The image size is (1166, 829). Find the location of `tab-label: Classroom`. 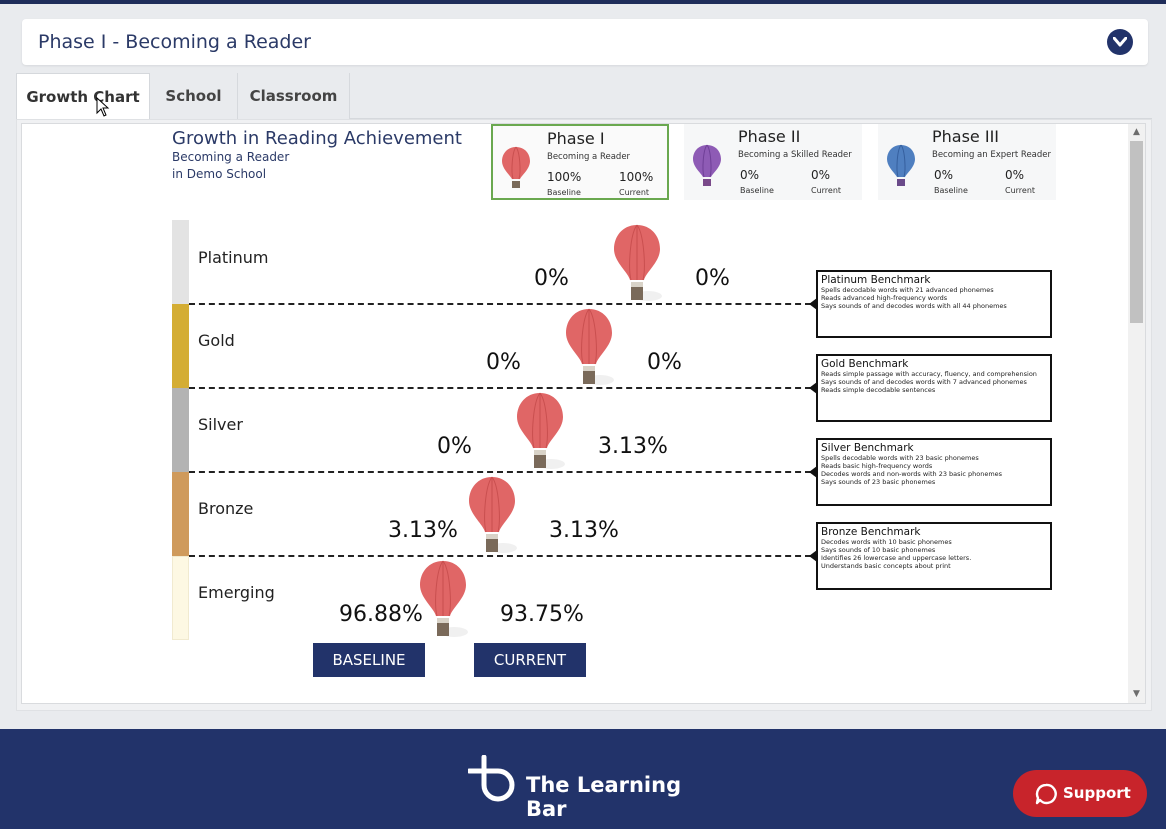

tab-label: Classroom is located at coordinates (293, 96).